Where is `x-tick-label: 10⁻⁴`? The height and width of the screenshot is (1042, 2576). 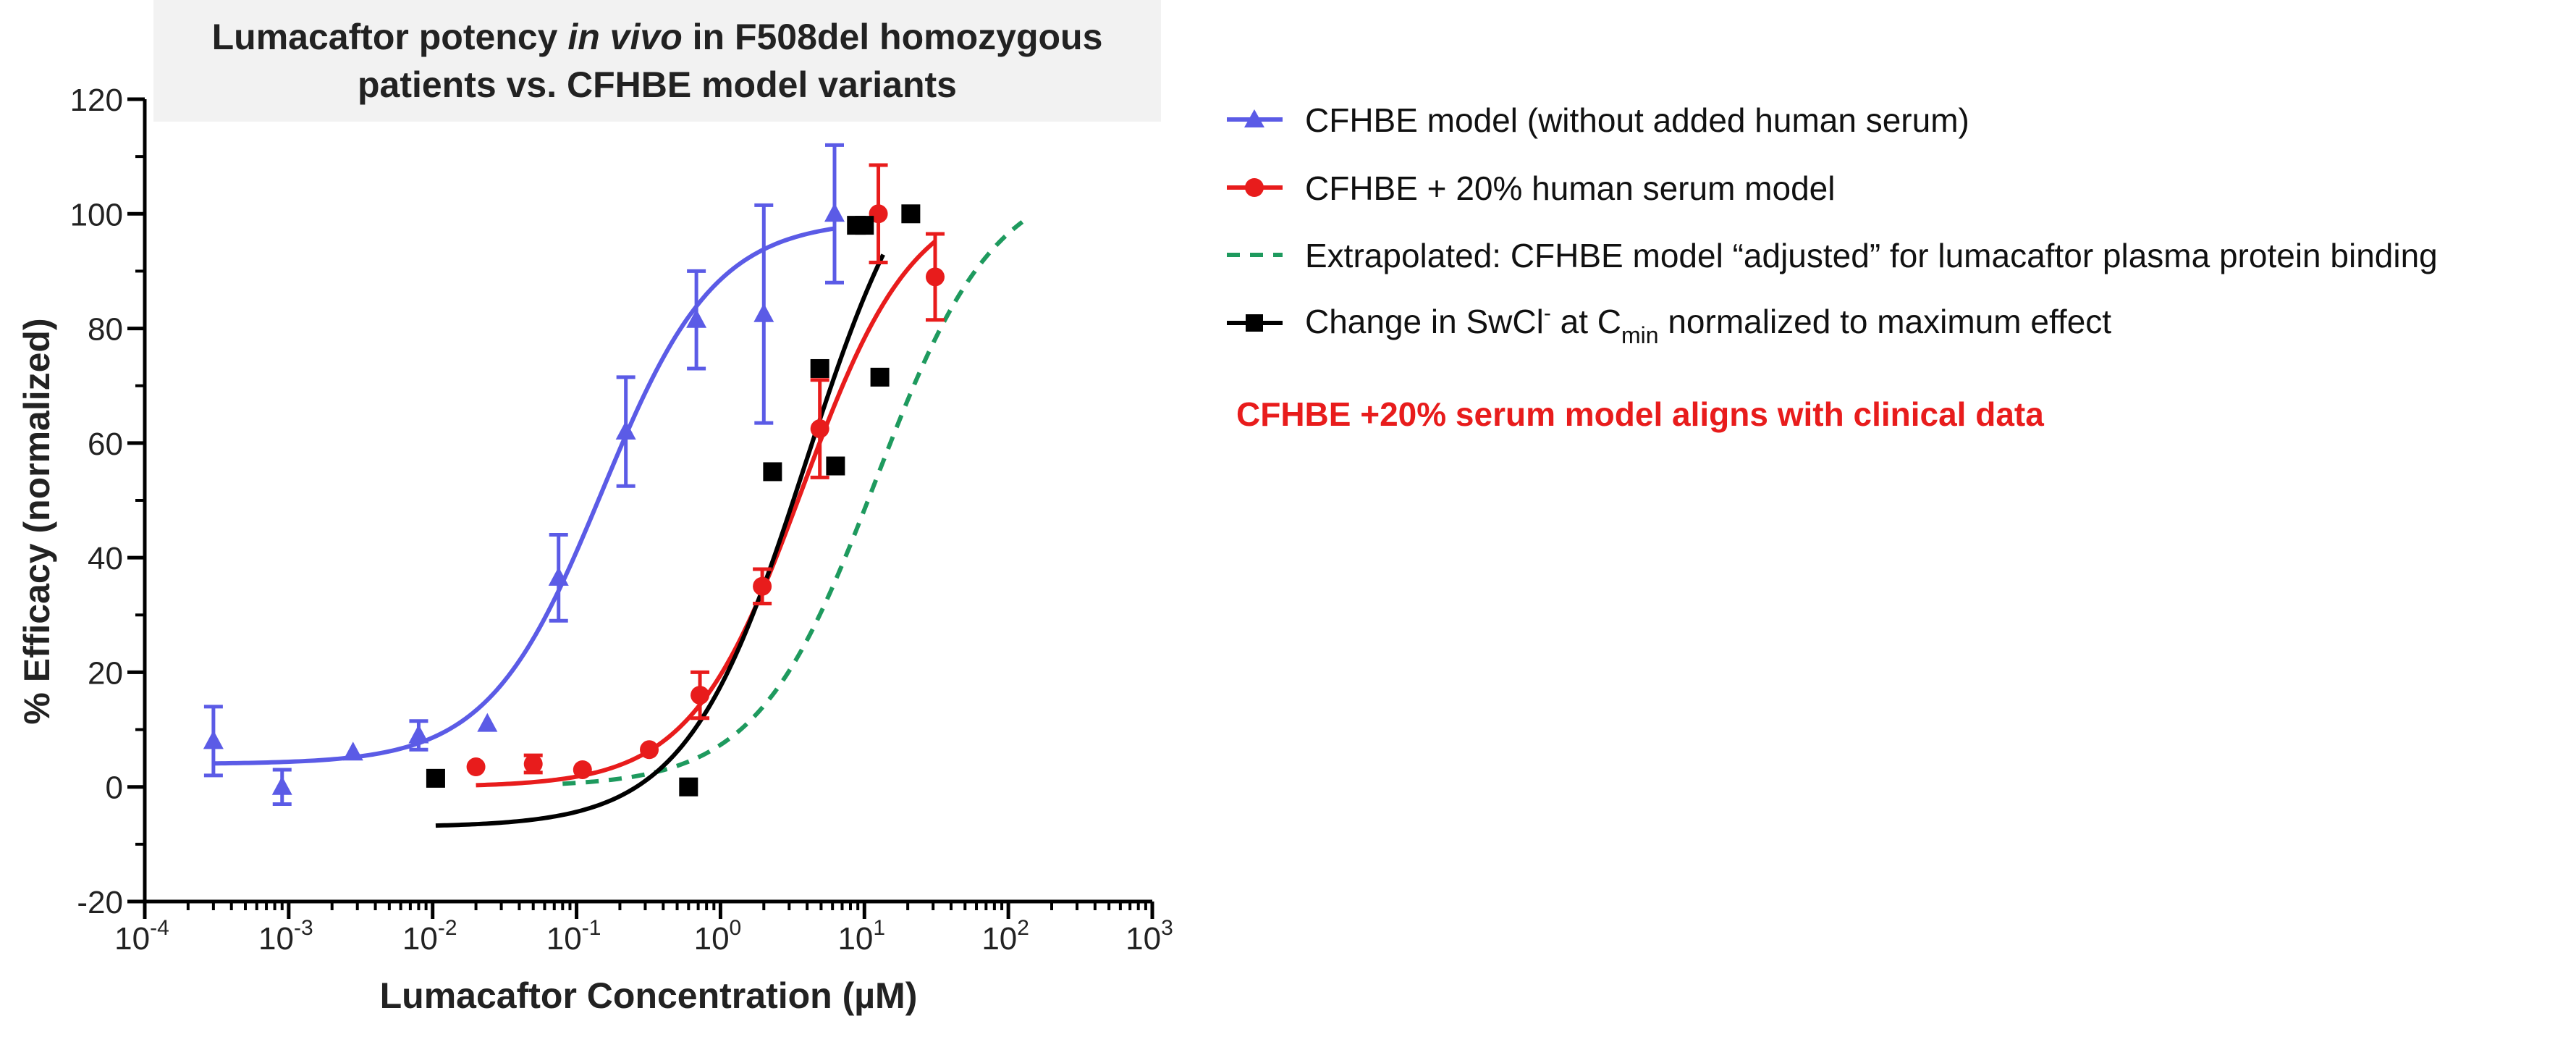
x-tick-label: 10⁻⁴ is located at coordinates (141, 936).